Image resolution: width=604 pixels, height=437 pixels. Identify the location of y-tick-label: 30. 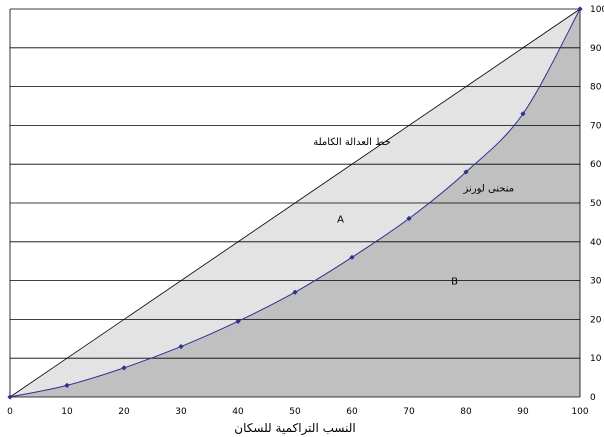
(596, 282).